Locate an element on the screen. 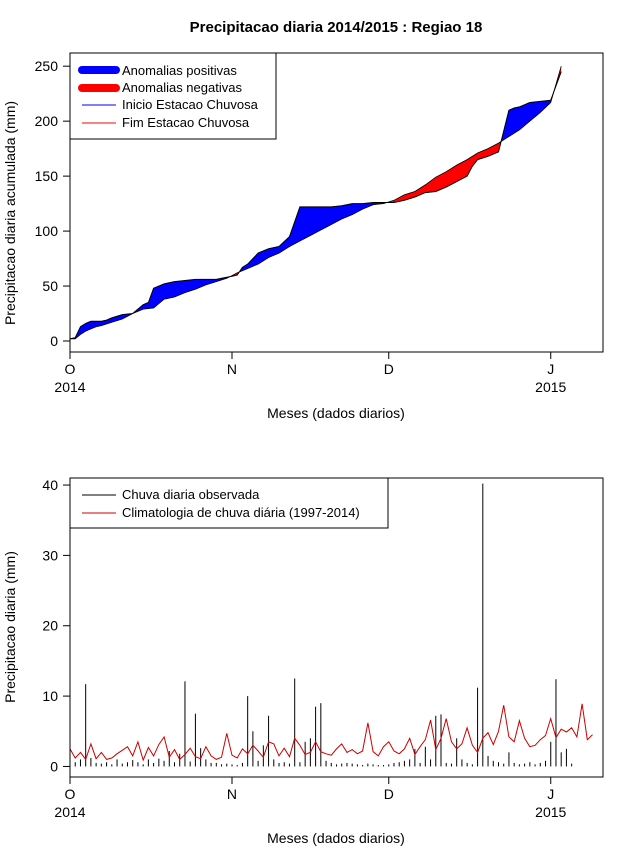  legend-label-observed: Chuva diaria observada is located at coordinates (191, 494).